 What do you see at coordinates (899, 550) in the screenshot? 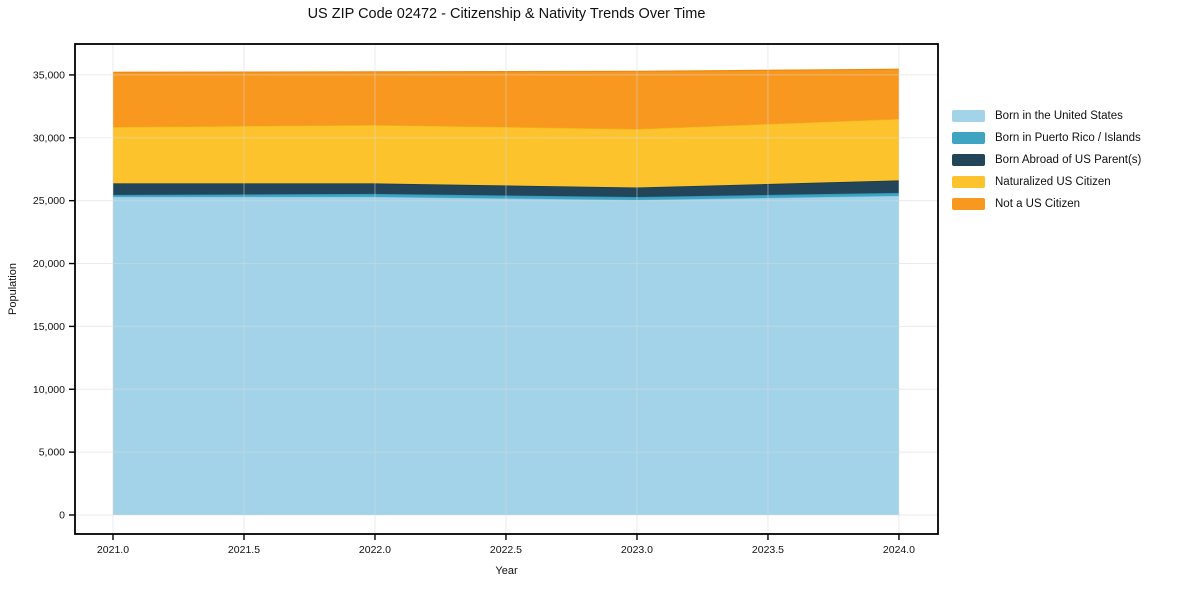
I see `x-tick-label: 2024.0` at bounding box center [899, 550].